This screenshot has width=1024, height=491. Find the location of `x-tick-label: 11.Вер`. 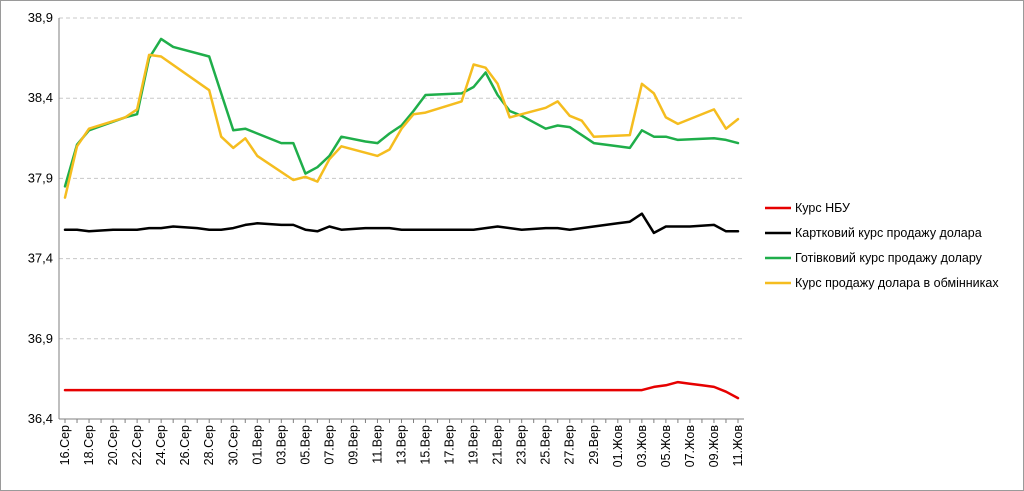

x-tick-label: 11.Вер is located at coordinates (377, 444).